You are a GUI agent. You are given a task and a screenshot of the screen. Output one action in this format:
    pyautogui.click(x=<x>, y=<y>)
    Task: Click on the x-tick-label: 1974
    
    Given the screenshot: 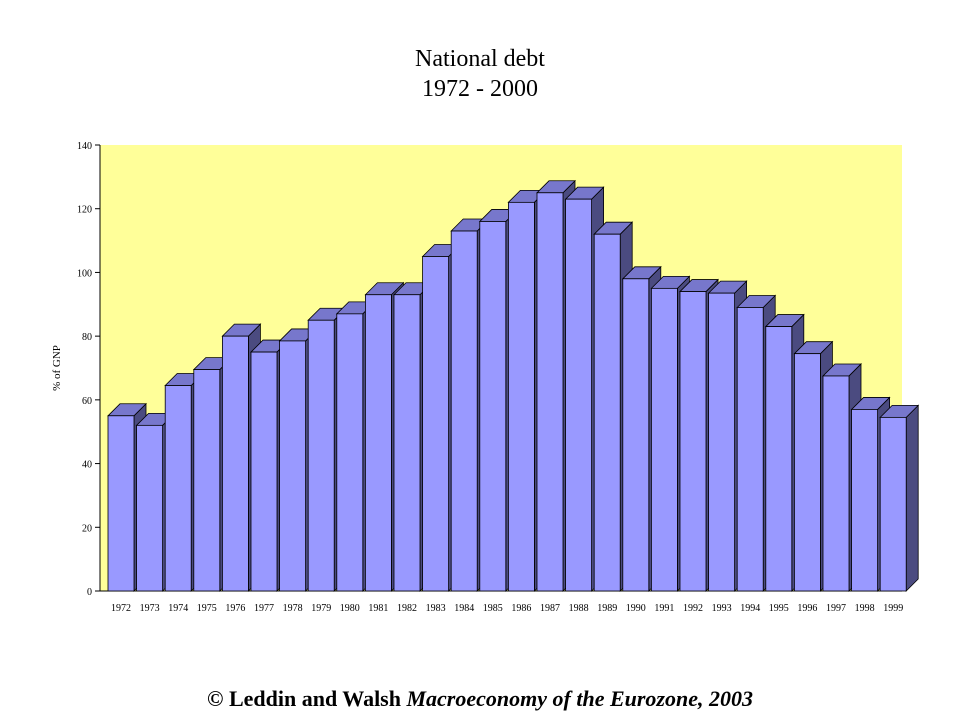 What is the action you would take?
    pyautogui.click(x=178, y=608)
    